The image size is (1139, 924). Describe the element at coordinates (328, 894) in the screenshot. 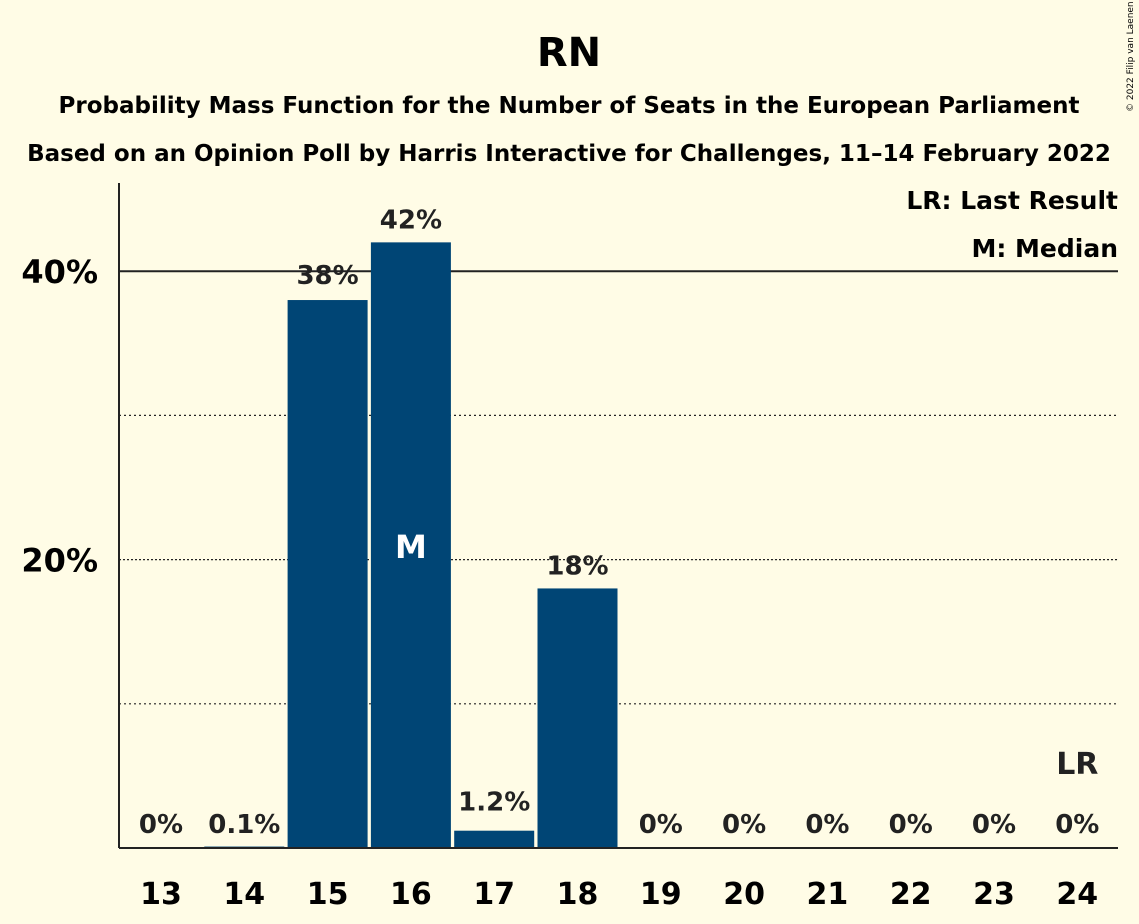

I see `x-tick-label-15: 15` at that location.